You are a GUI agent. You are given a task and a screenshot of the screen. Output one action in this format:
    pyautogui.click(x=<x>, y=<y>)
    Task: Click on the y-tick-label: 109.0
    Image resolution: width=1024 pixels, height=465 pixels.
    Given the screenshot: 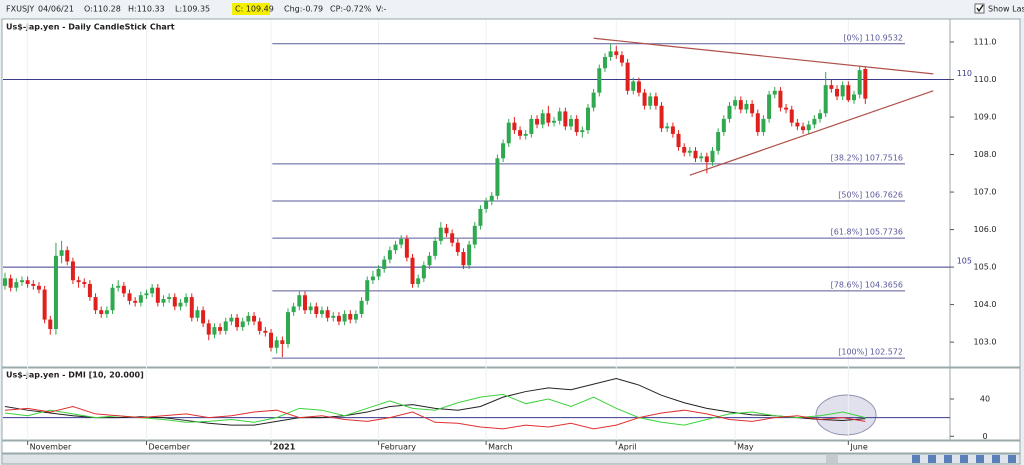 What is the action you would take?
    pyautogui.click(x=985, y=117)
    